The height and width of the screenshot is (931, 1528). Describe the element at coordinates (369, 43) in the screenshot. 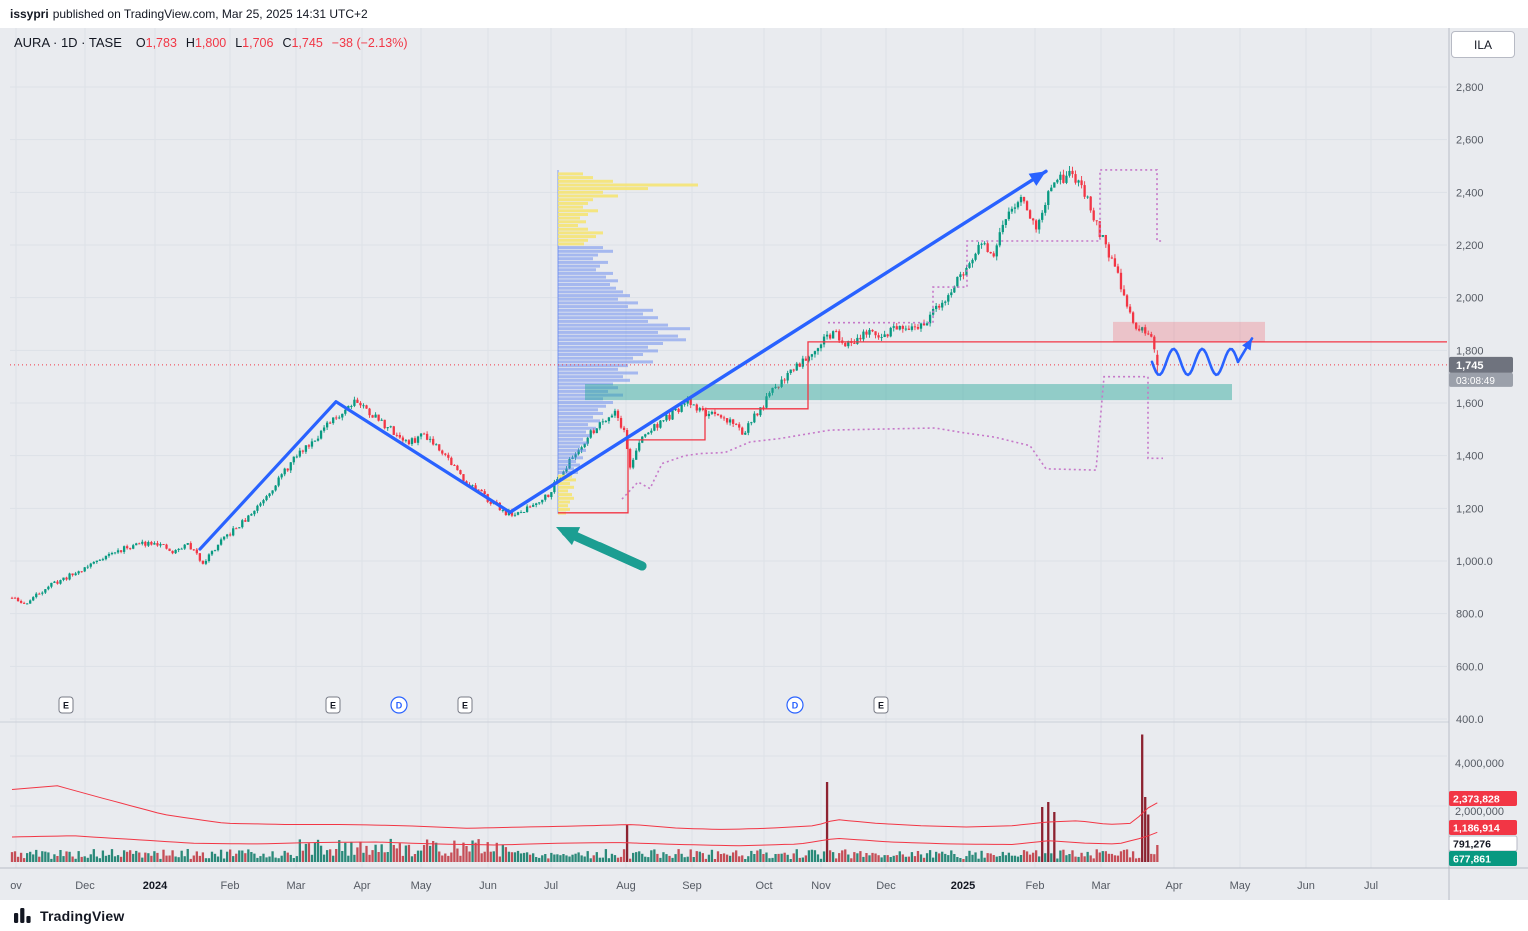

I see `change-value: −38 (−2.13%)` at that location.